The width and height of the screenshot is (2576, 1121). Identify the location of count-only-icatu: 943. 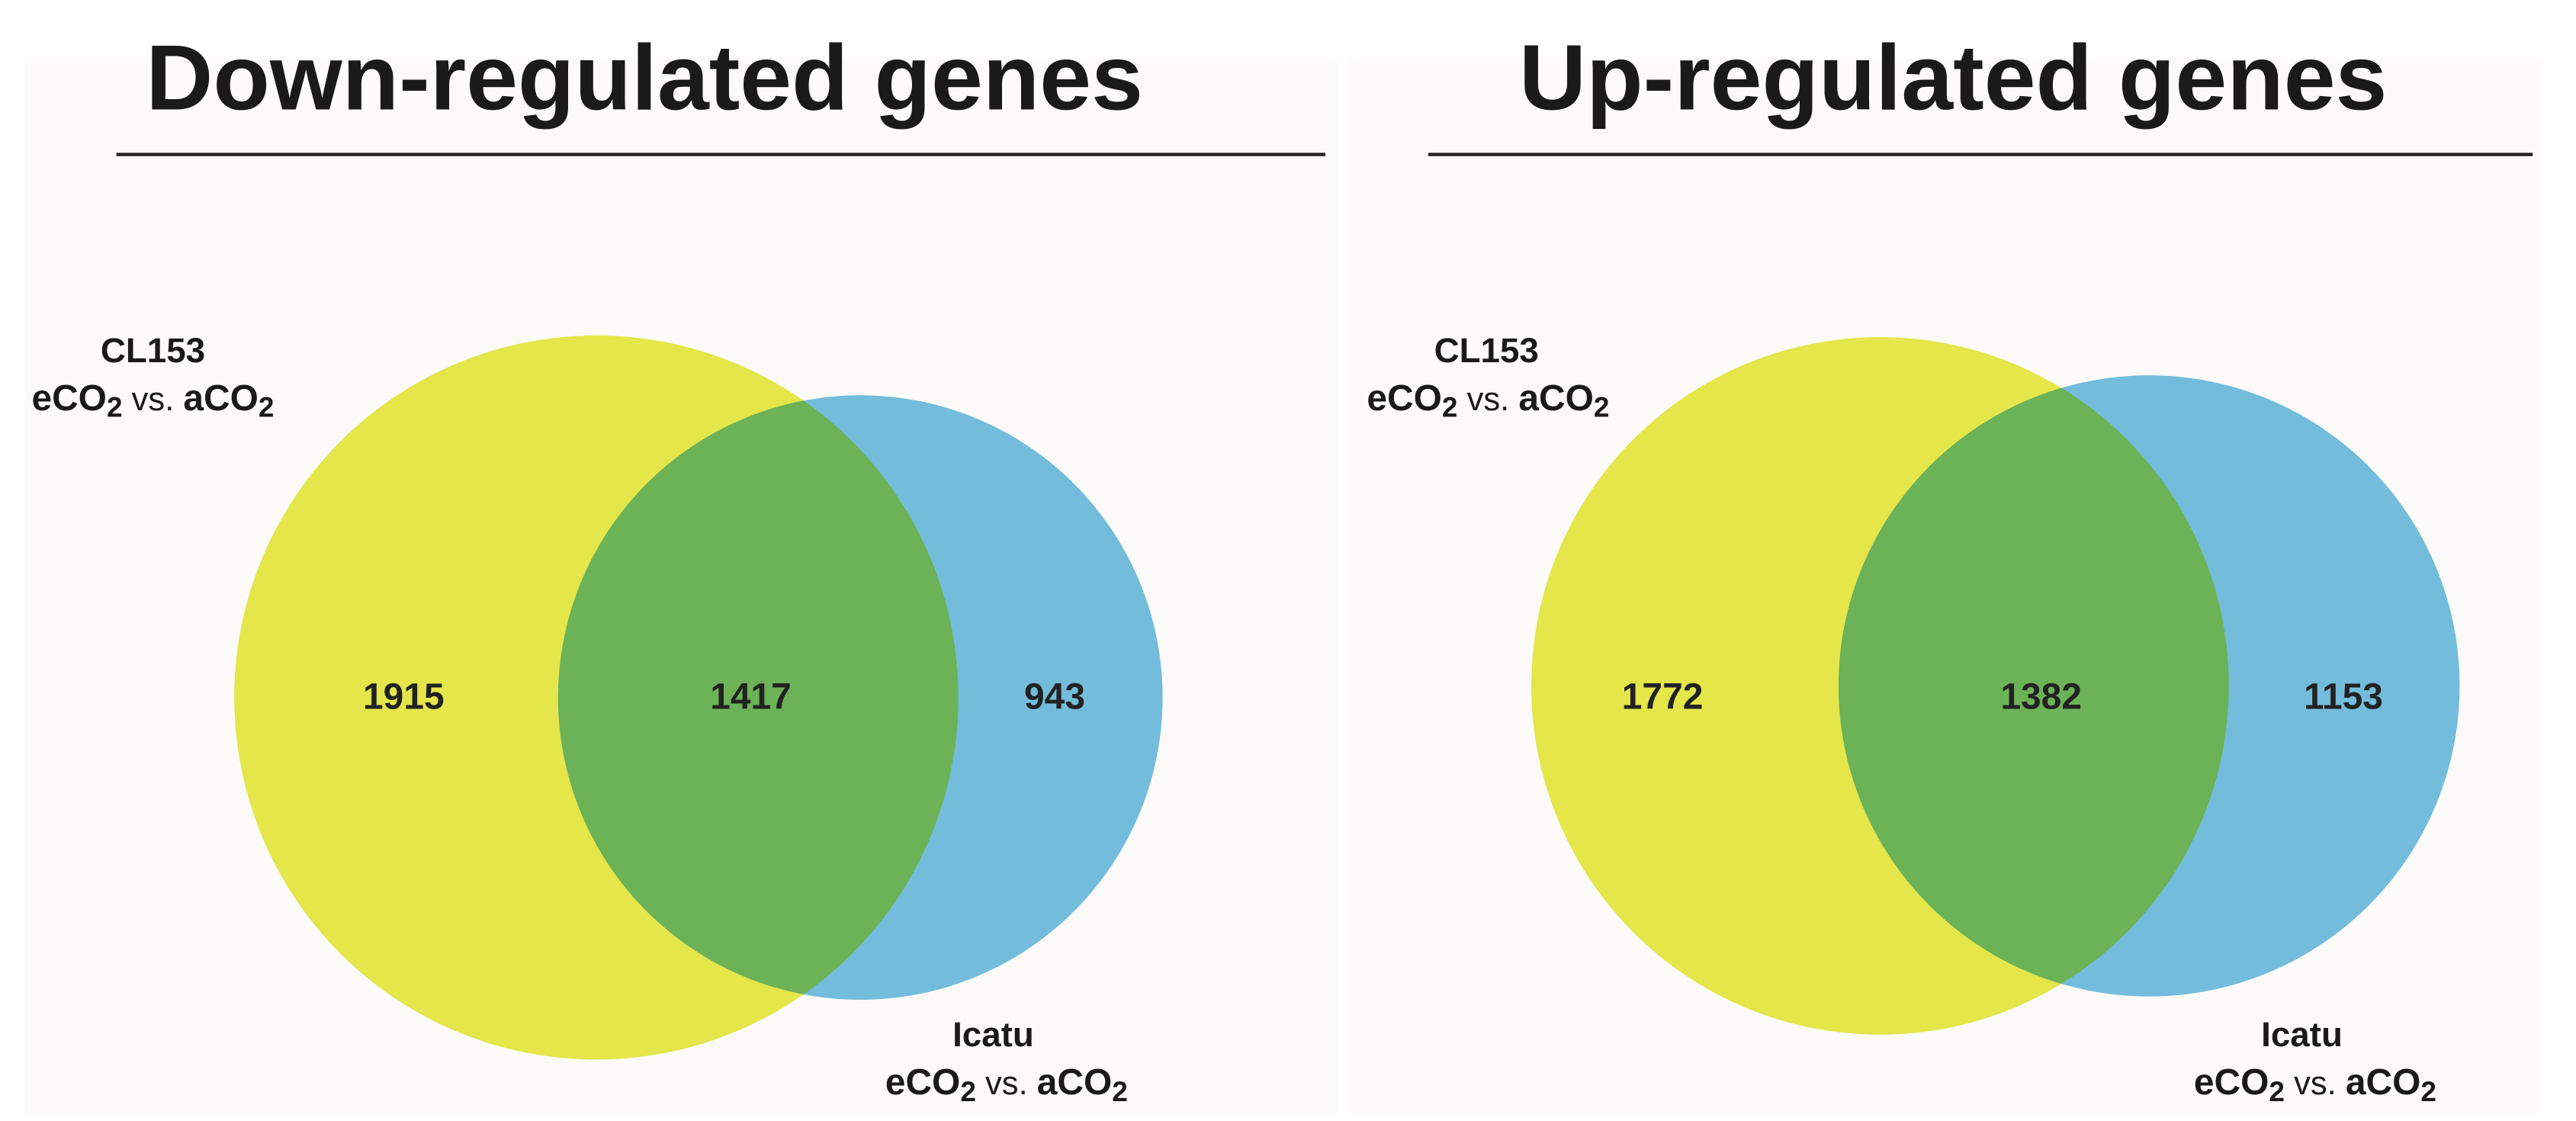
(1054, 697).